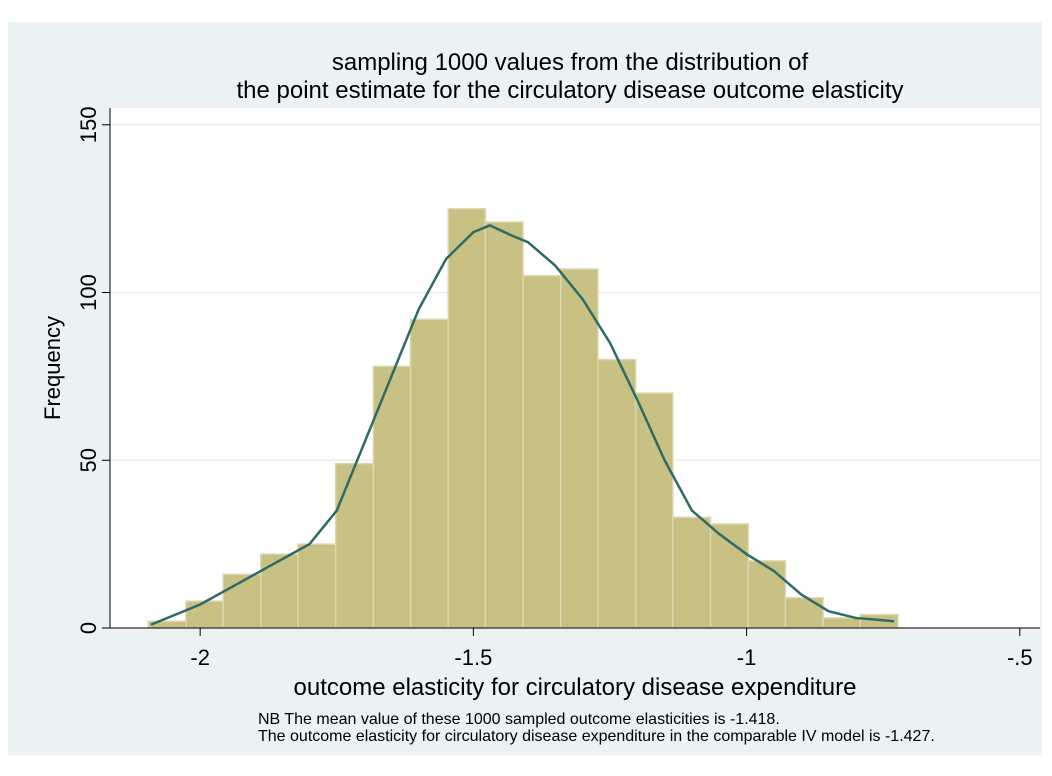  What do you see at coordinates (473, 657) in the screenshot?
I see `x-tick-label: -1.5` at bounding box center [473, 657].